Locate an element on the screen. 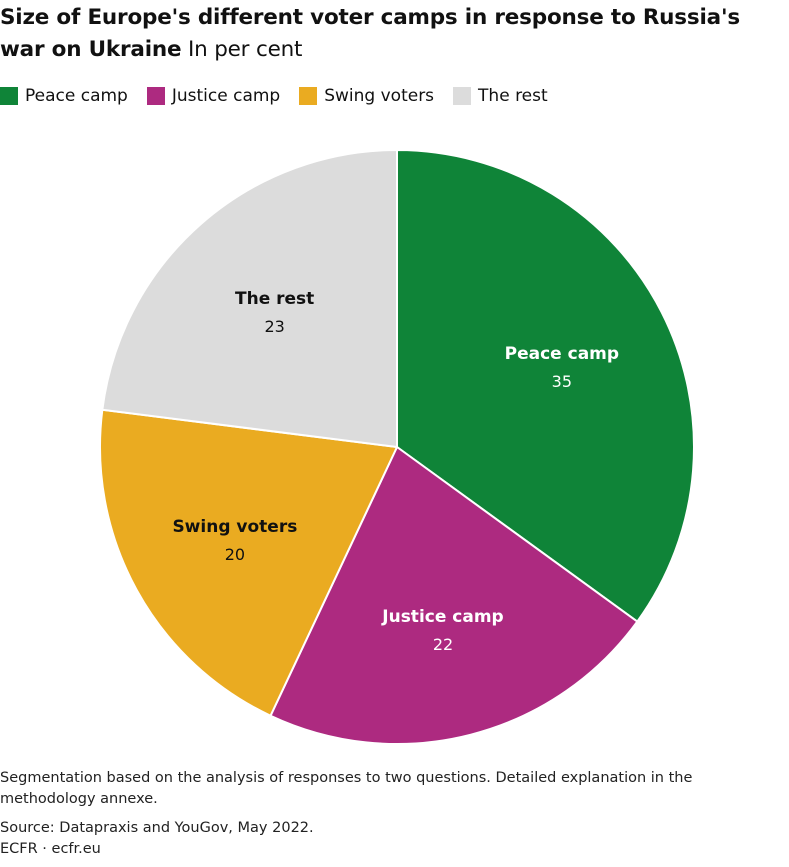 This screenshot has width=789, height=867. slice-label: Justice camp is located at coordinates (442, 617).